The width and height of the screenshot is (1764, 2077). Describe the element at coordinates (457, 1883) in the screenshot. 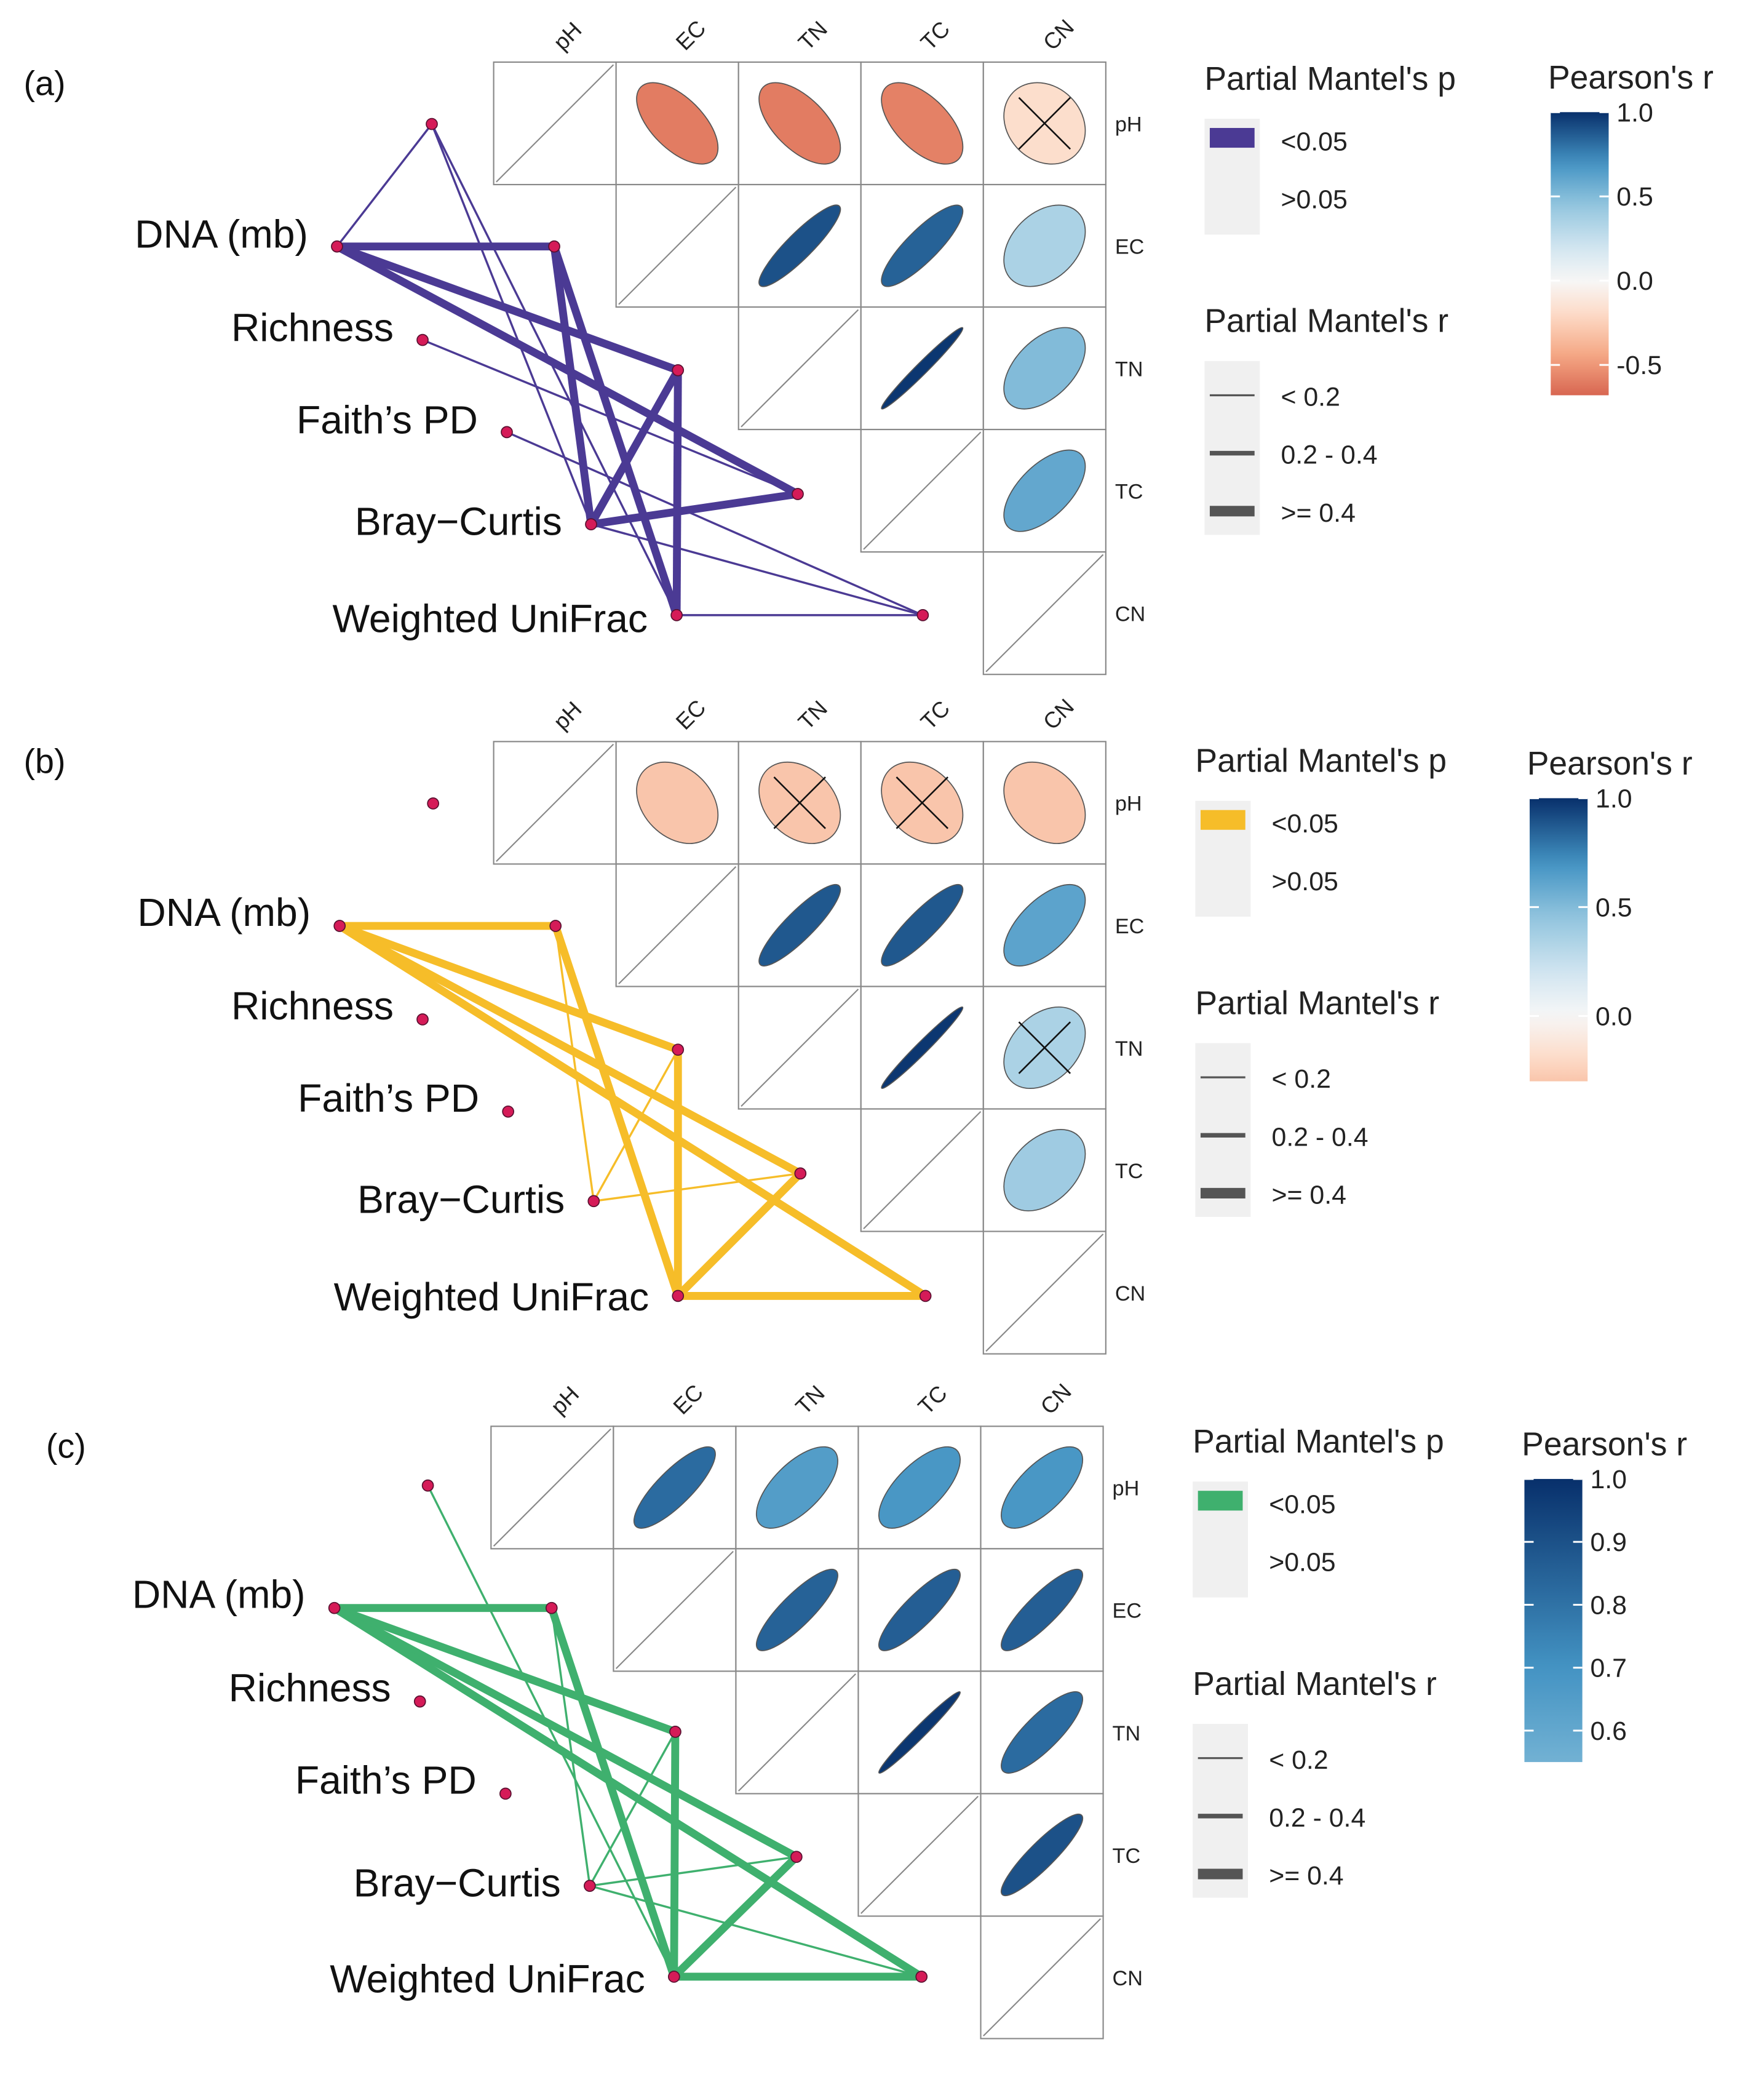

I see `response-label: Bray−Curtis` at that location.